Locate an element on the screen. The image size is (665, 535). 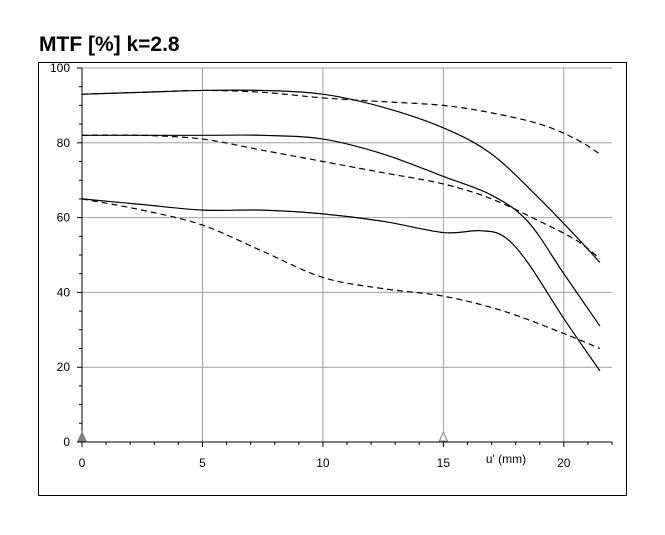
field-marker-hollow-triangle is located at coordinates (443, 436).